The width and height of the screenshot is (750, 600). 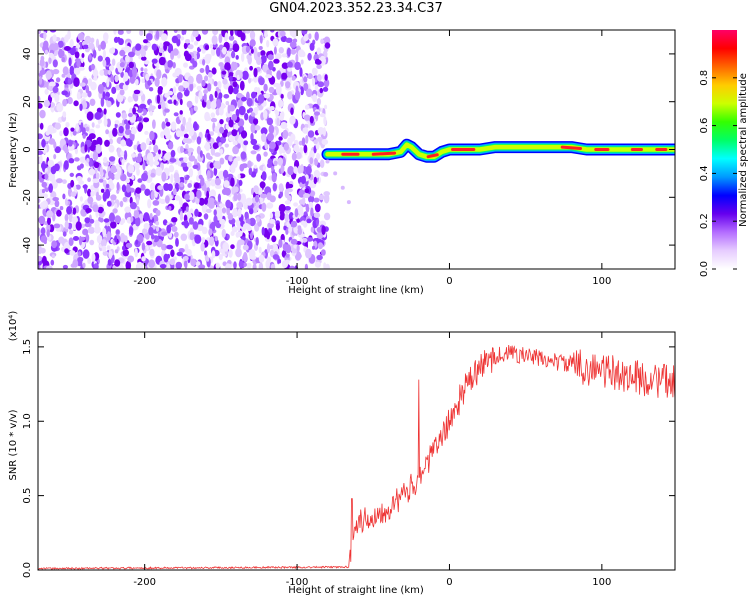 I want to click on spectrogram-tail-point, so click(x=327, y=161).